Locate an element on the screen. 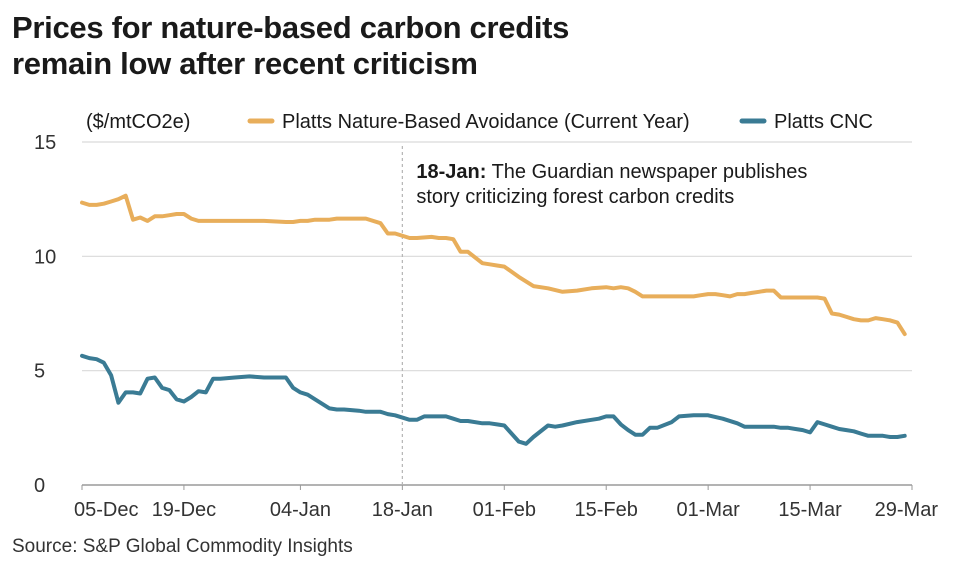 Image resolution: width=972 pixels, height=572 pixels. annotation-text-line-1: 18-Jan: The Guardian newspaper publishes is located at coordinates (611, 172).